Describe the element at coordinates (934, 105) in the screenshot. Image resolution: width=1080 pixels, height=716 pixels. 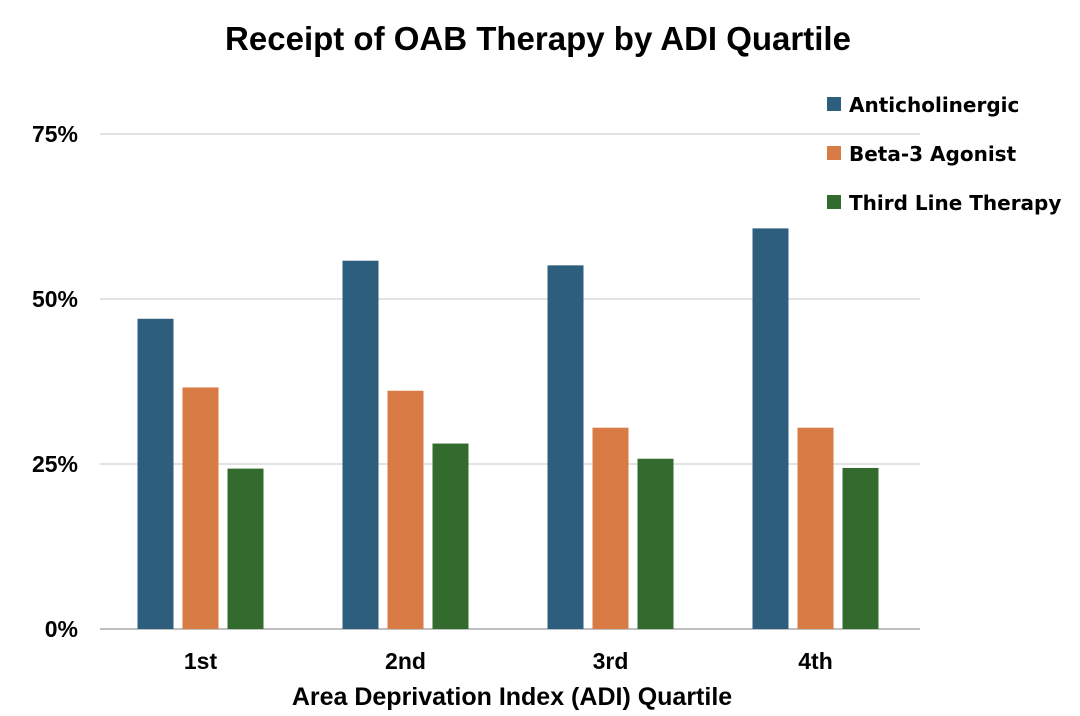
I see `legend-label: Anticholinergic` at that location.